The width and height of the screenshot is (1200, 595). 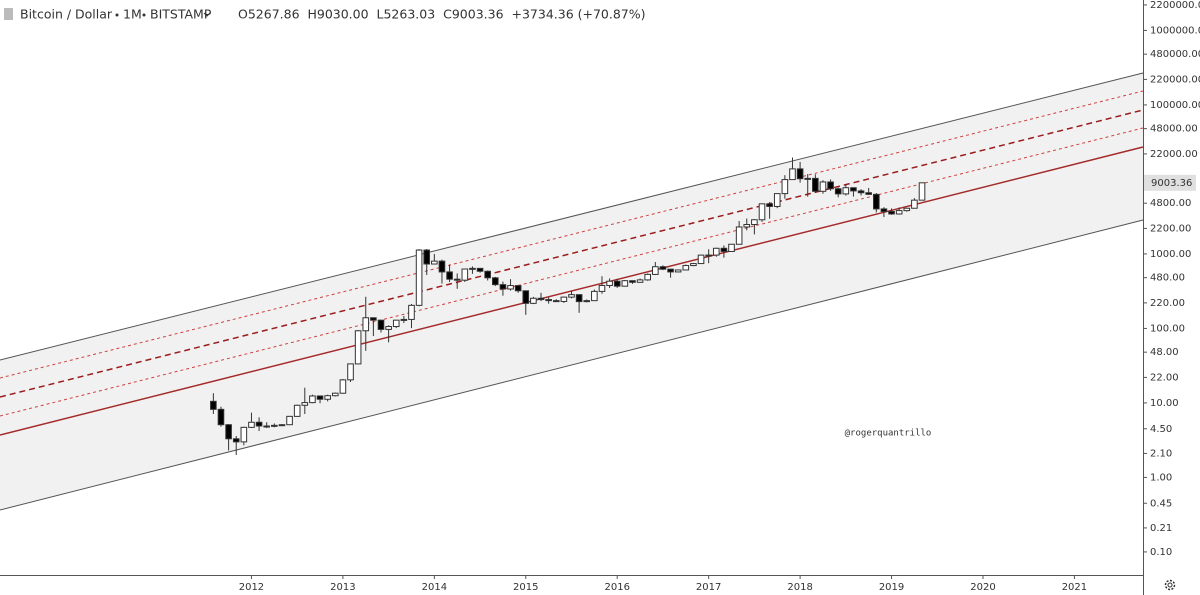 What do you see at coordinates (525, 587) in the screenshot?
I see `x-tick-label: 2015` at bounding box center [525, 587].